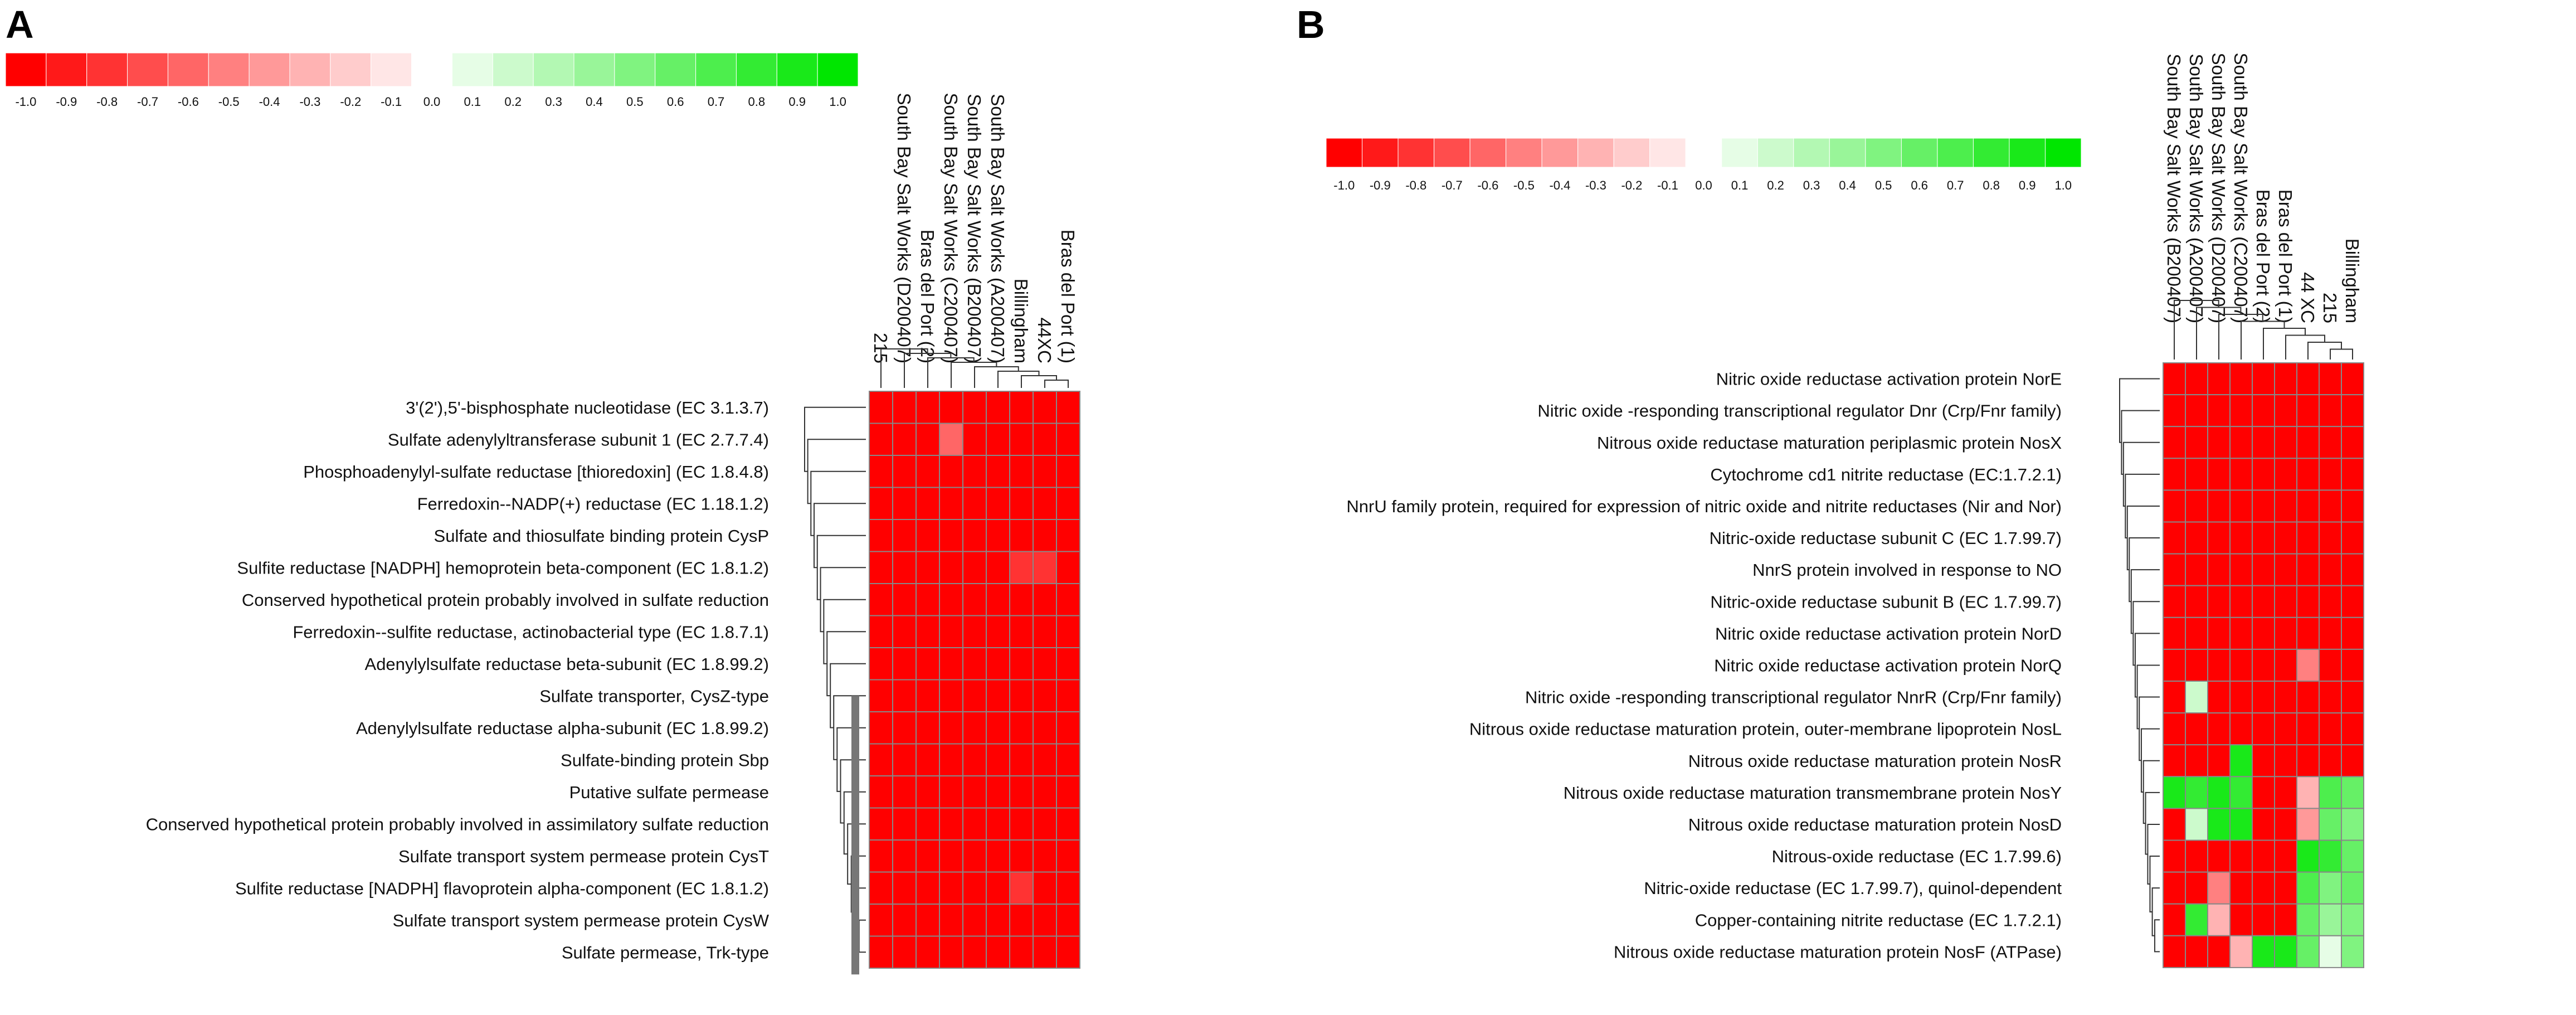  What do you see at coordinates (1452, 185) in the screenshot?
I see `legend-tick-label: -0.7` at bounding box center [1452, 185].